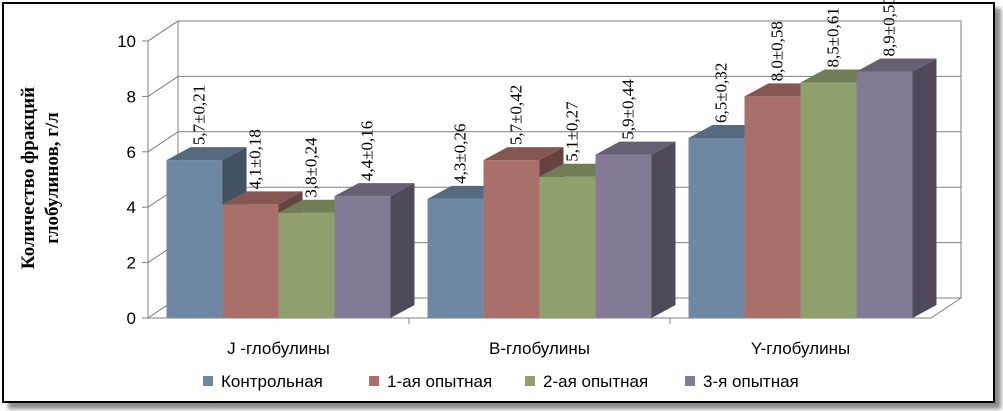 The image size is (1003, 411). What do you see at coordinates (131, 263) in the screenshot?
I see `y-tick-label: 2` at bounding box center [131, 263].